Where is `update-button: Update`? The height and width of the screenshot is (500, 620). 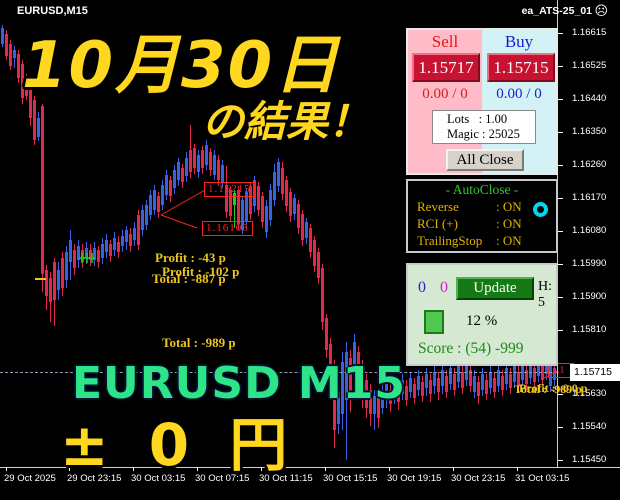
update-button: Update is located at coordinates (495, 288).